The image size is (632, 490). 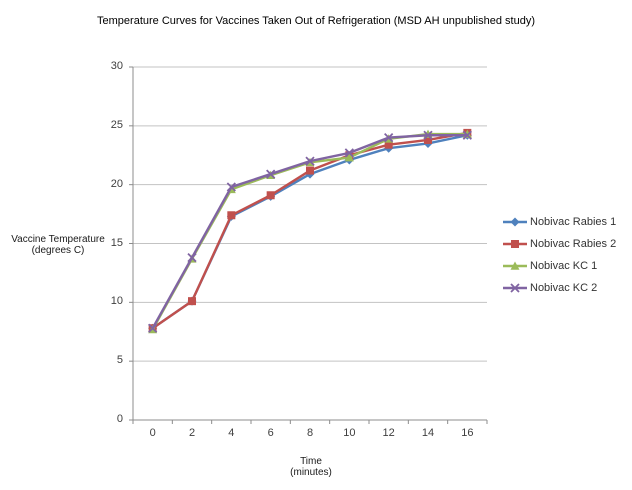 I want to click on data-point-nobivac-kc-1-t10, so click(x=349, y=157).